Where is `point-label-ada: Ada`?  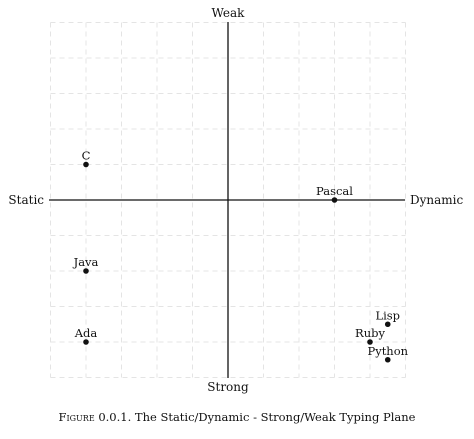 point-label-ada: Ada is located at coordinates (86, 333).